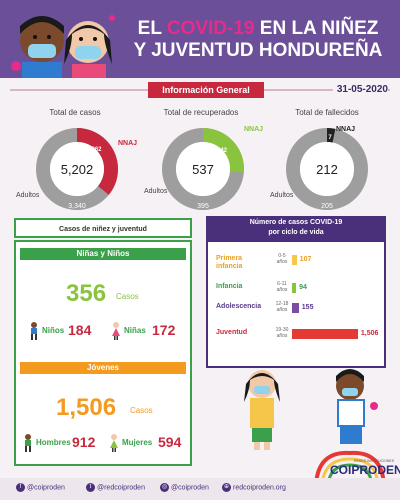 This screenshot has height=500, width=400. I want to click on women-count: 594, so click(170, 442).